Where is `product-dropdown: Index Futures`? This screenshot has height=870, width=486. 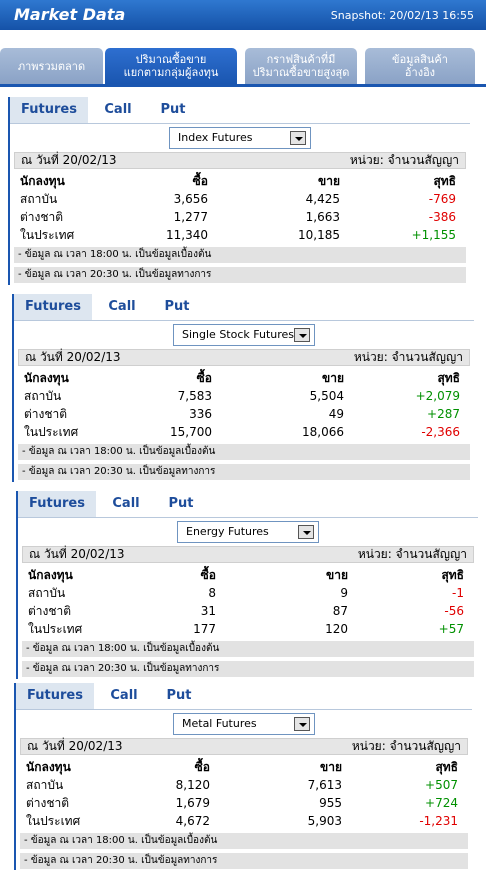 product-dropdown: Index Futures is located at coordinates (240, 138).